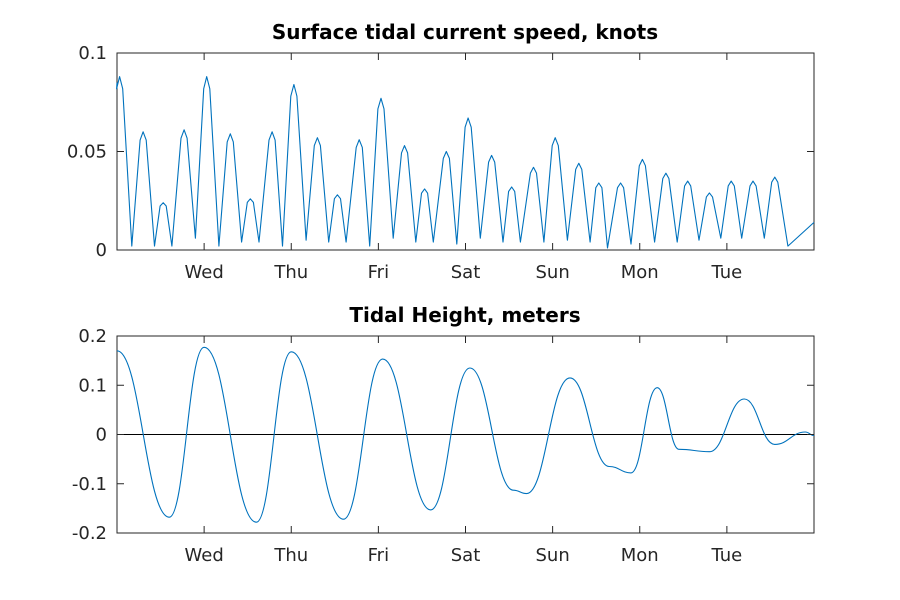  I want to click on y-tick-label: -0.2, so click(89, 533).